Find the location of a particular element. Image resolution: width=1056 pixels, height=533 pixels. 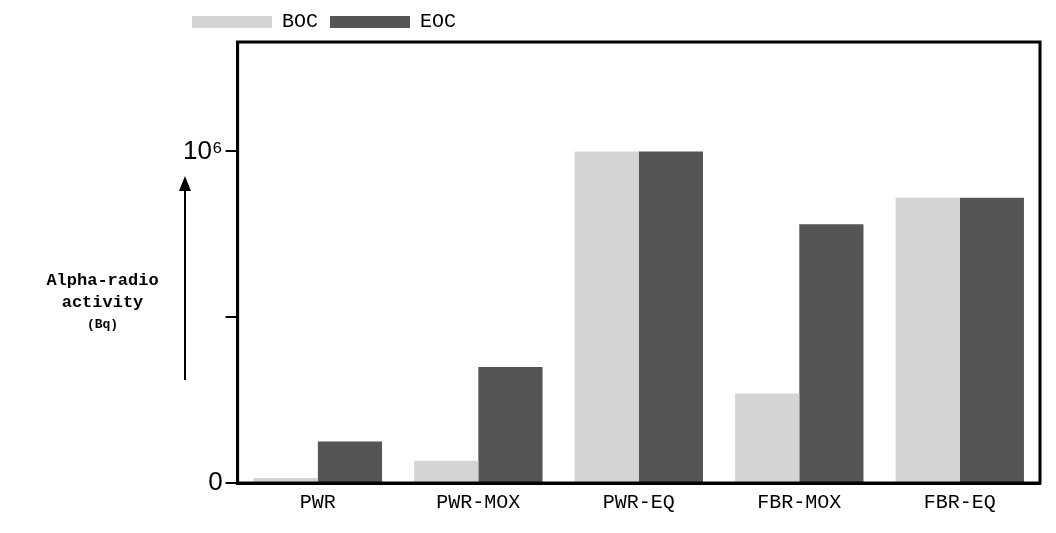

x-tick-label: PWR is located at coordinates (317, 503).